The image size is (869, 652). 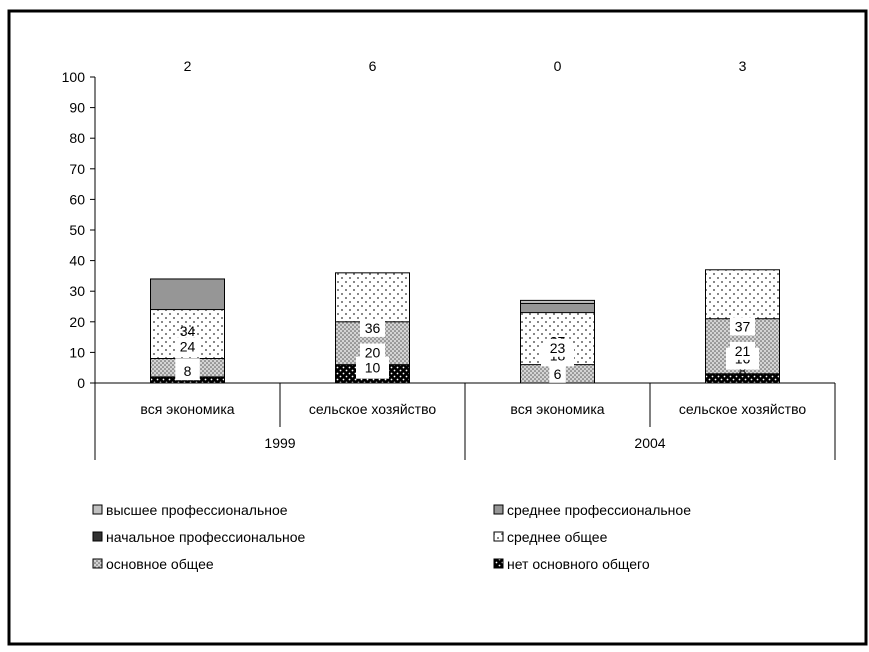 What do you see at coordinates (578, 564) in the screenshot?
I see `legend-label: нет основного общего` at bounding box center [578, 564].